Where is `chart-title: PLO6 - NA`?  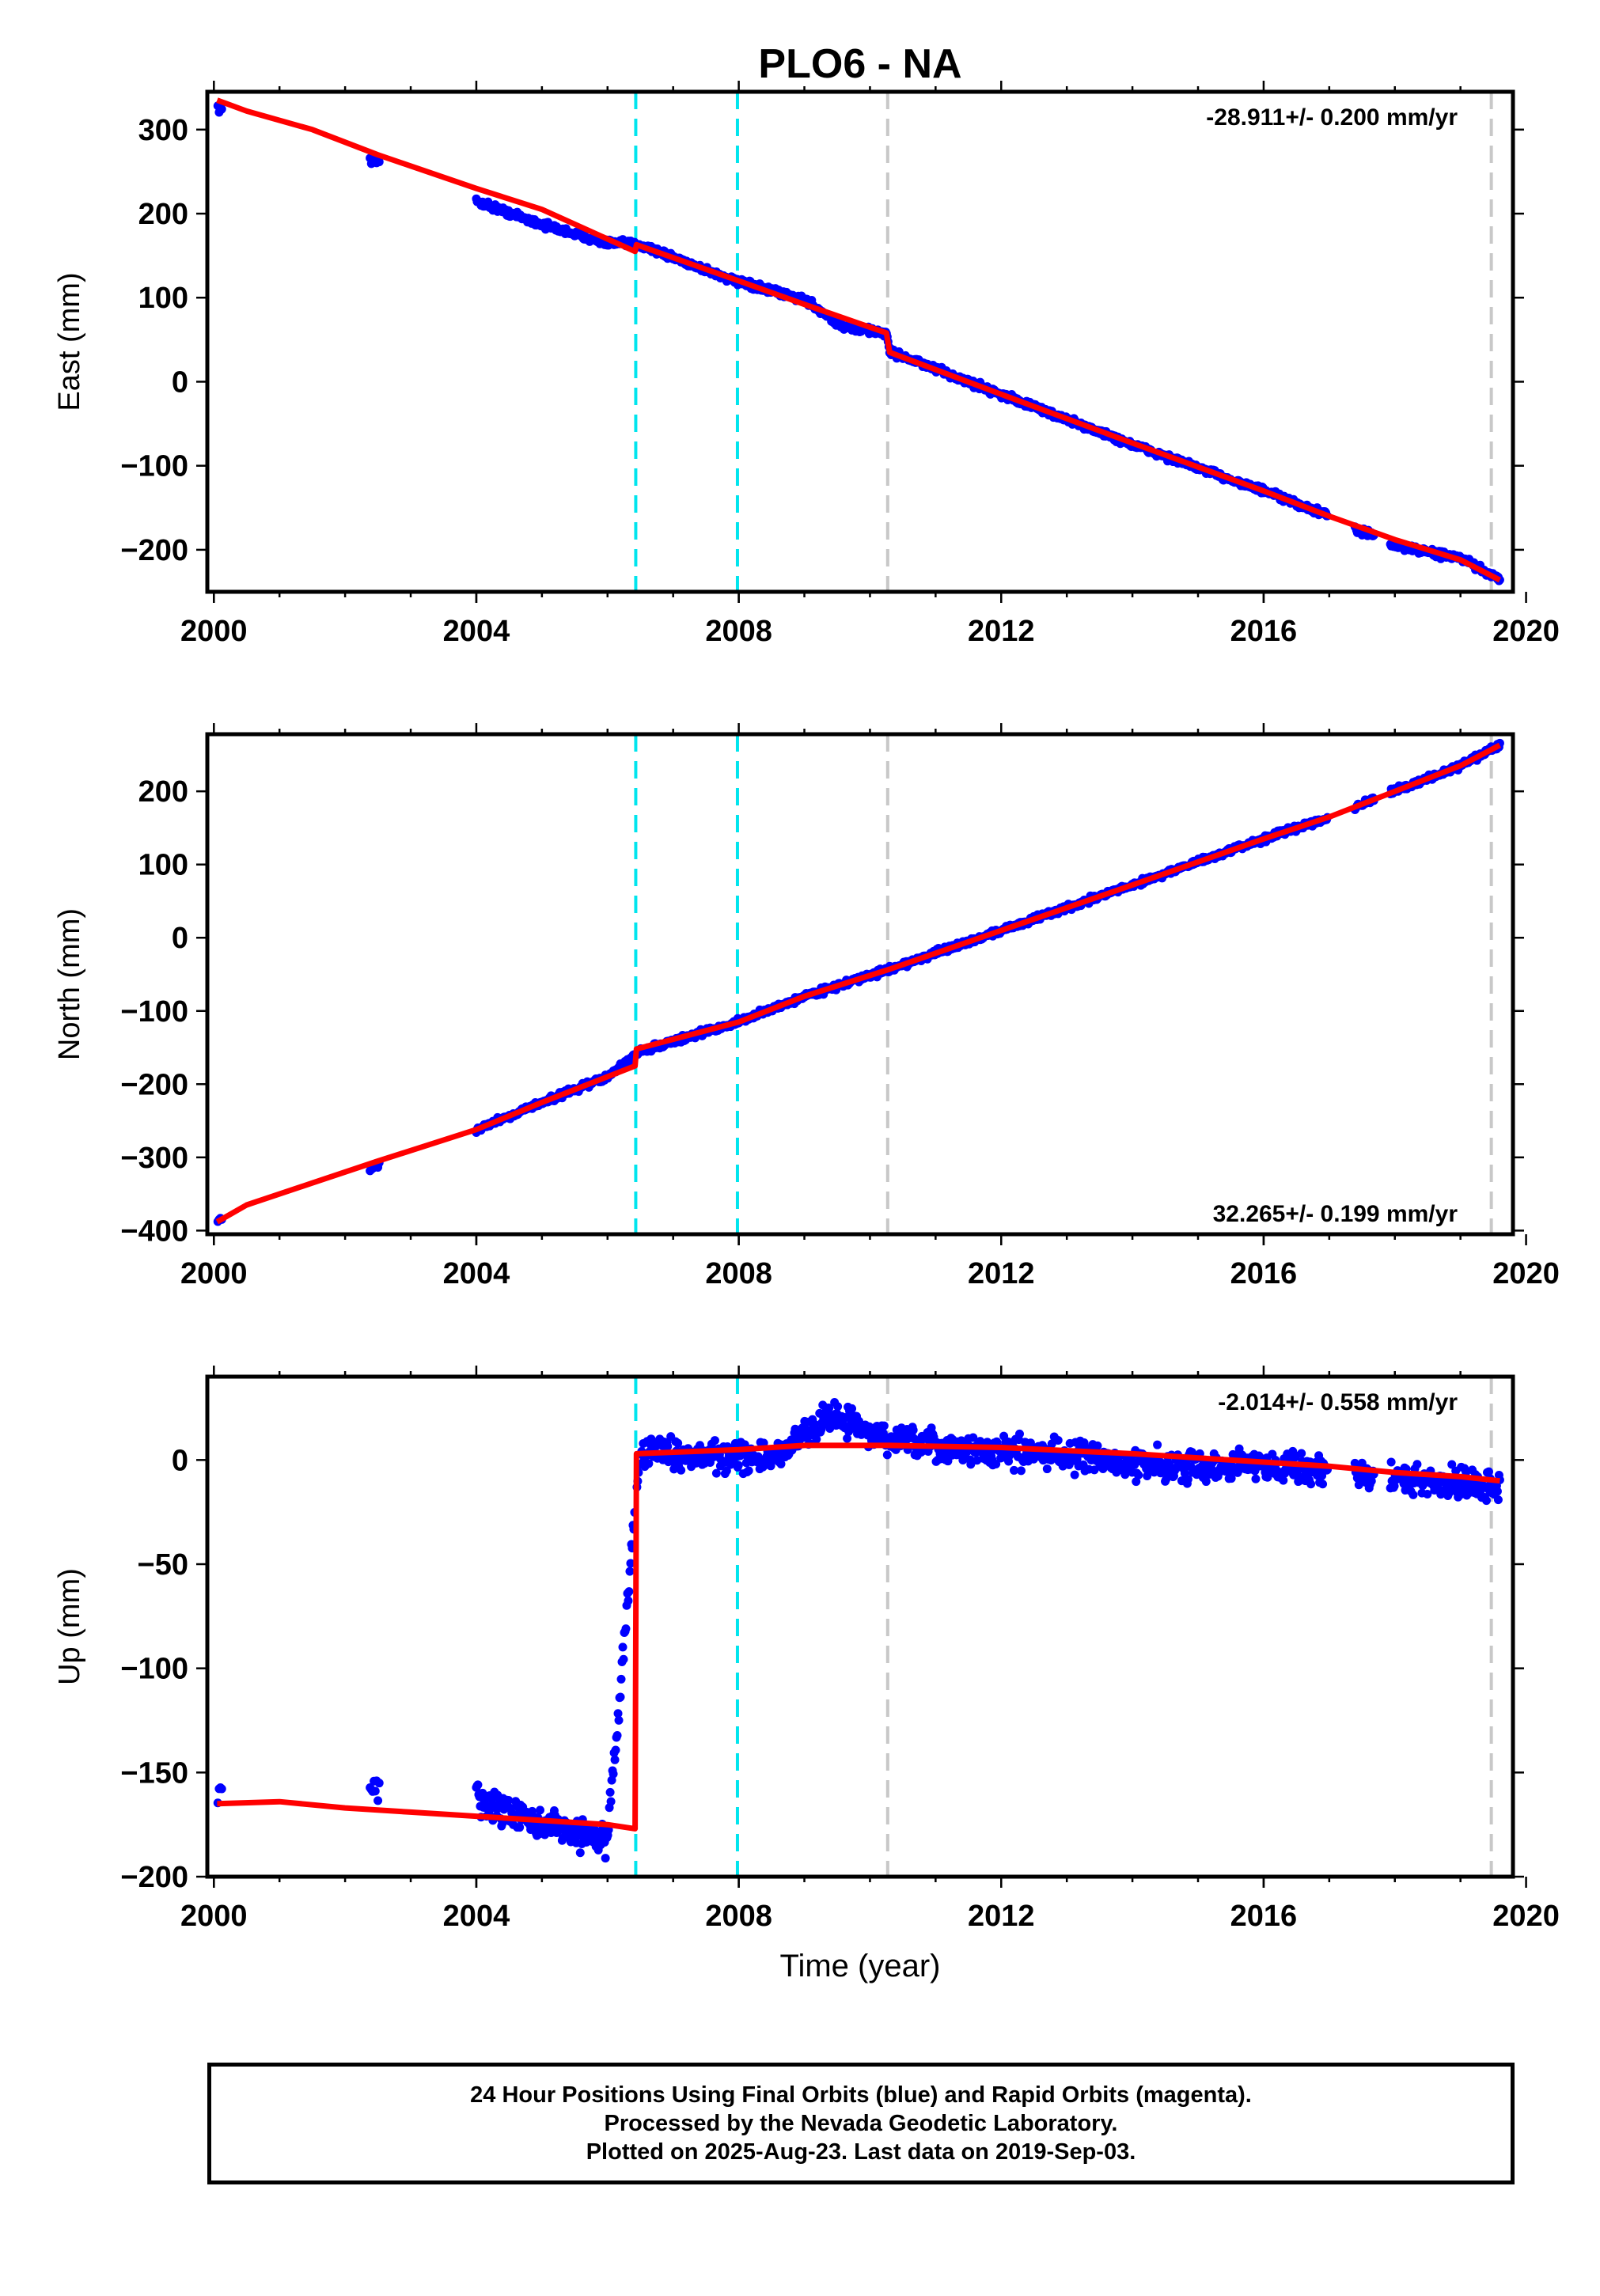 chart-title: PLO6 - NA is located at coordinates (860, 64).